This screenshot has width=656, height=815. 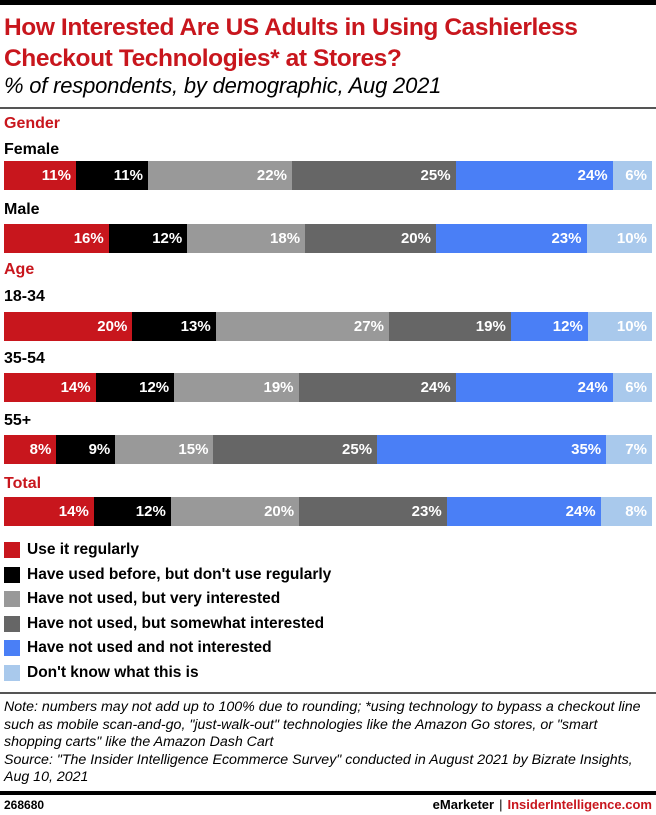 What do you see at coordinates (24, 296) in the screenshot?
I see `row-label-18-34: 18-34` at bounding box center [24, 296].